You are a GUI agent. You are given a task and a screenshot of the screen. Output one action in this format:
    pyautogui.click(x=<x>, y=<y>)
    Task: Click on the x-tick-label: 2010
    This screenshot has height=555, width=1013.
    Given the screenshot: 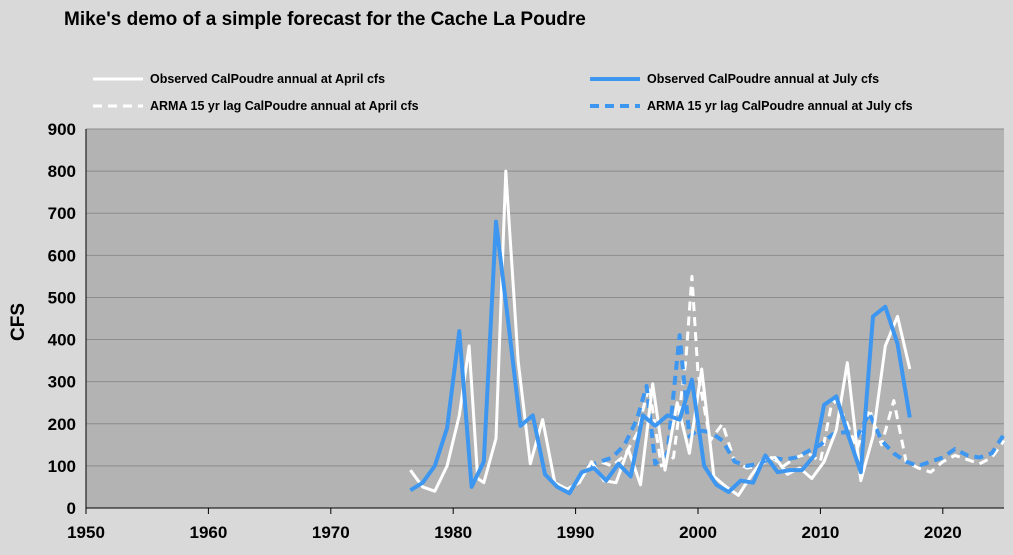 What is the action you would take?
    pyautogui.click(x=820, y=532)
    